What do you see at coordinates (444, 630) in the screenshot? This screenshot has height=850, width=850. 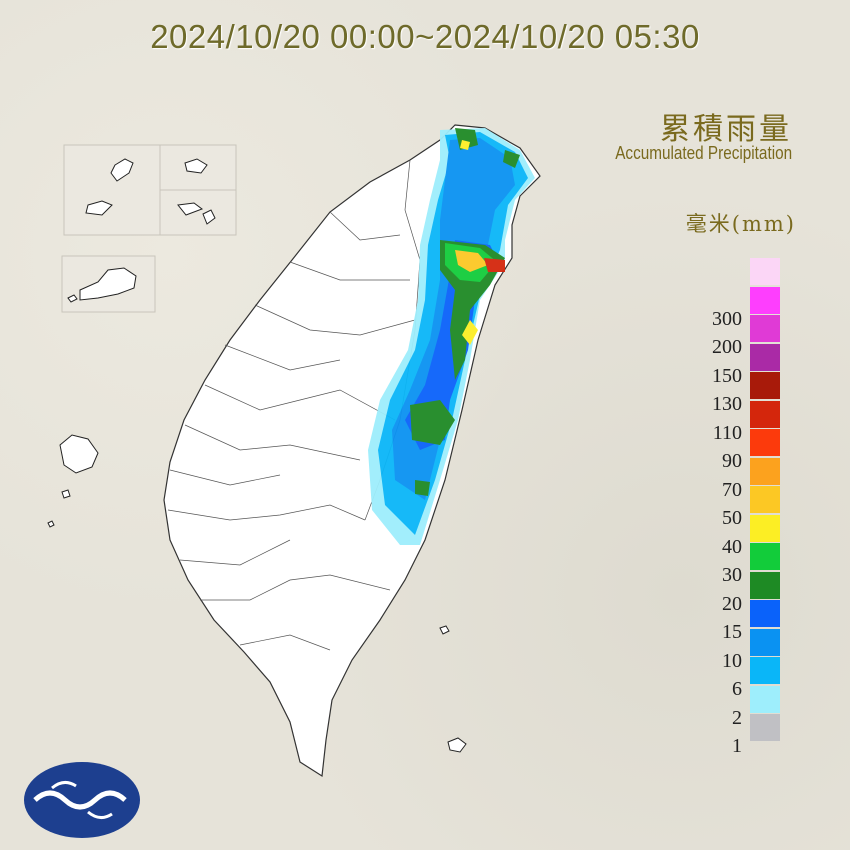 I see `green-island` at bounding box center [444, 630].